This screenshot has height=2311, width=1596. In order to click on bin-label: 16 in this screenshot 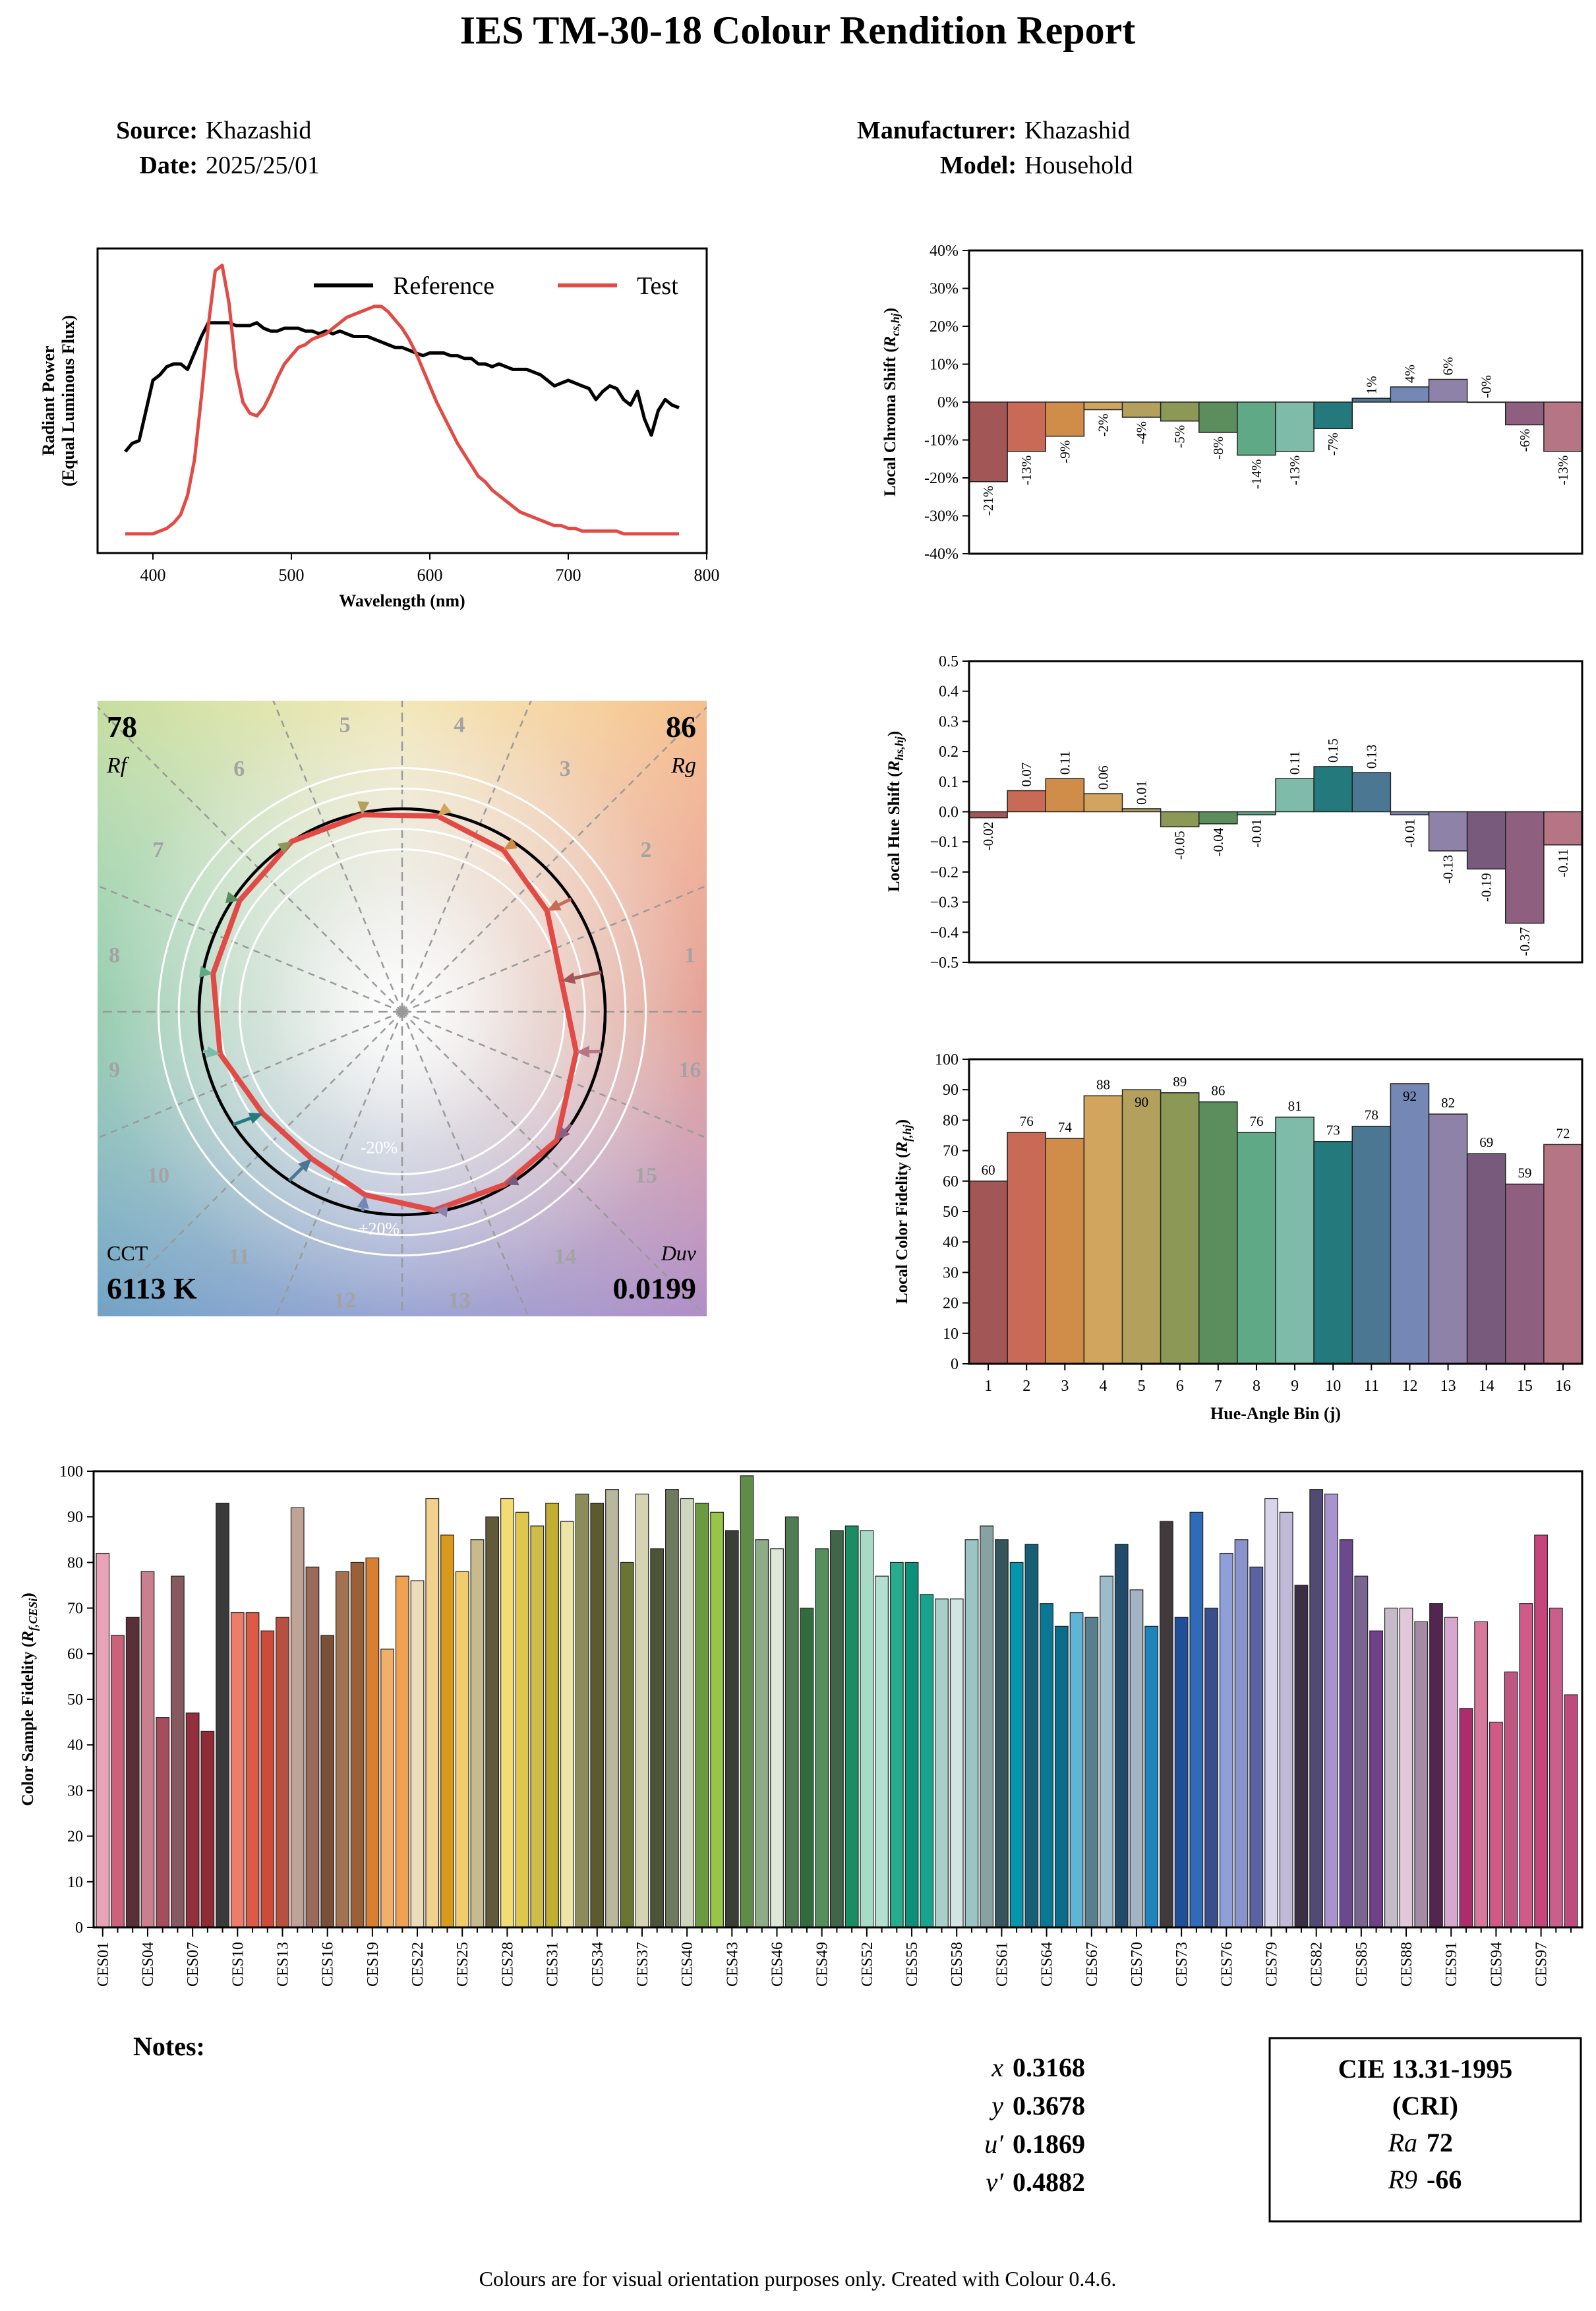, I will do `click(690, 1070)`.